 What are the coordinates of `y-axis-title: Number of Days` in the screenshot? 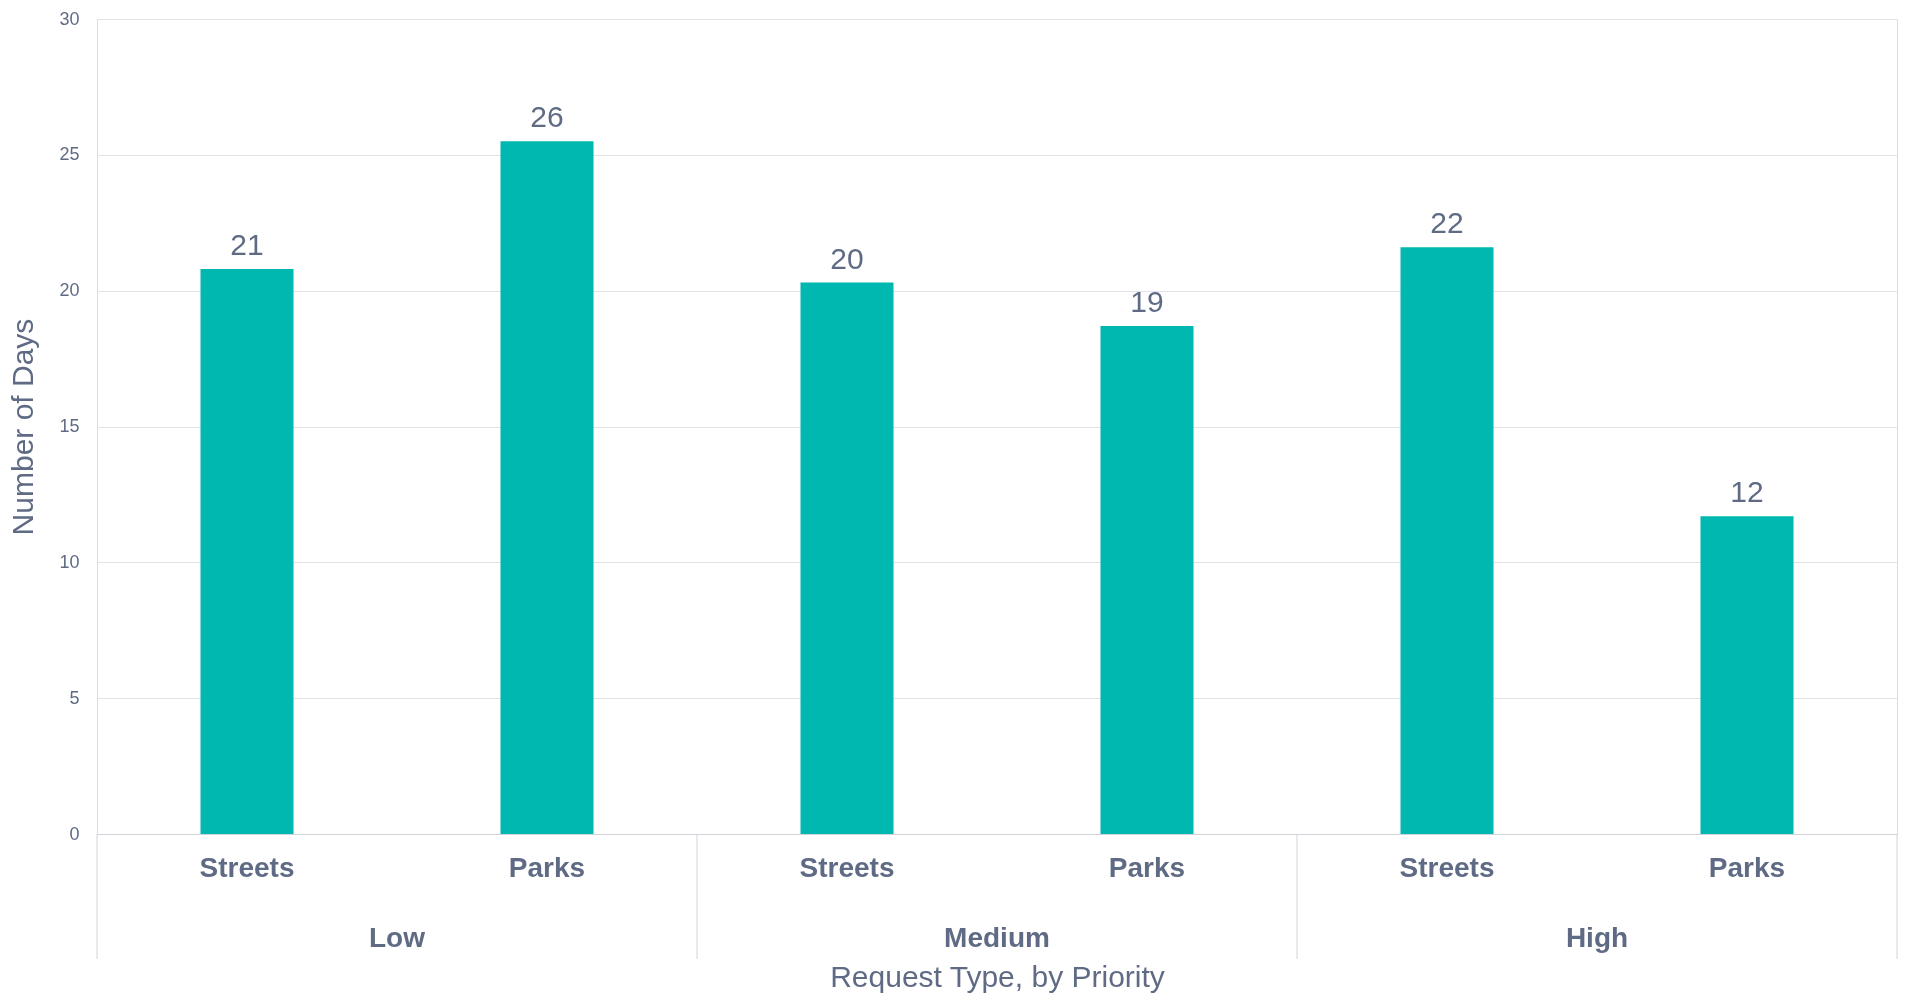 It's located at (23, 427).